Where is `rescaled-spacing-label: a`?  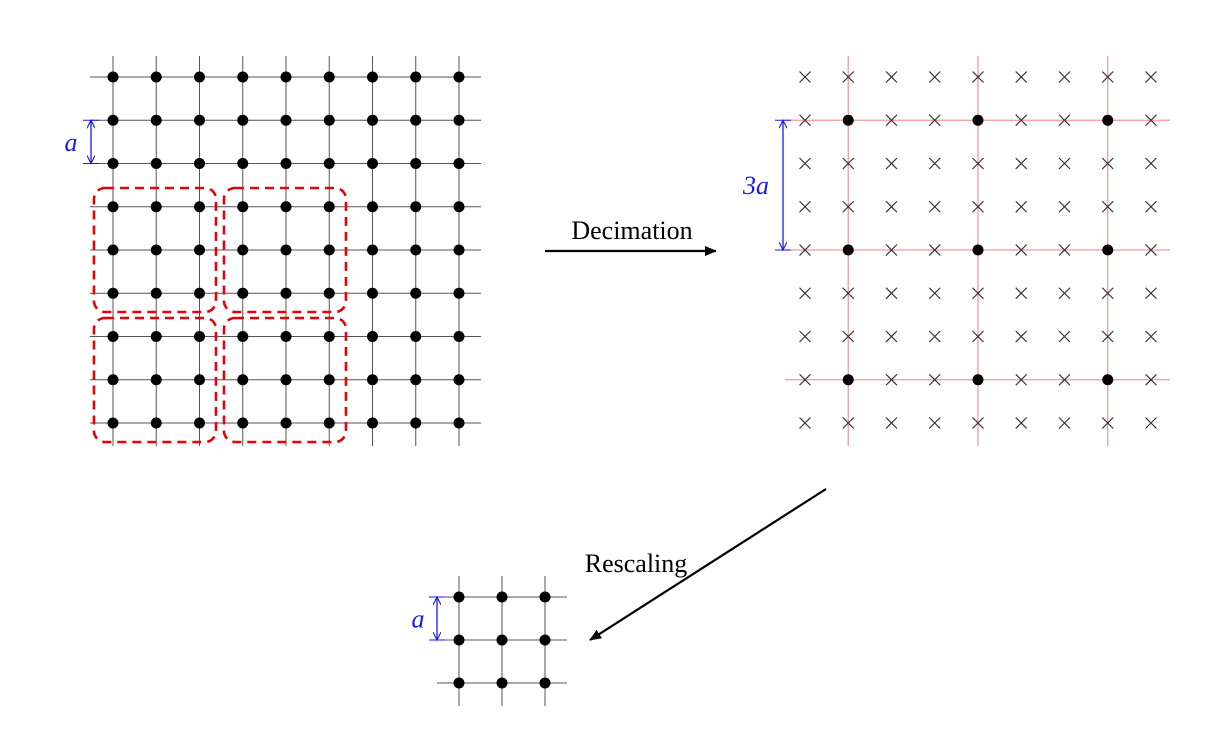 rescaled-spacing-label: a is located at coordinates (418, 619).